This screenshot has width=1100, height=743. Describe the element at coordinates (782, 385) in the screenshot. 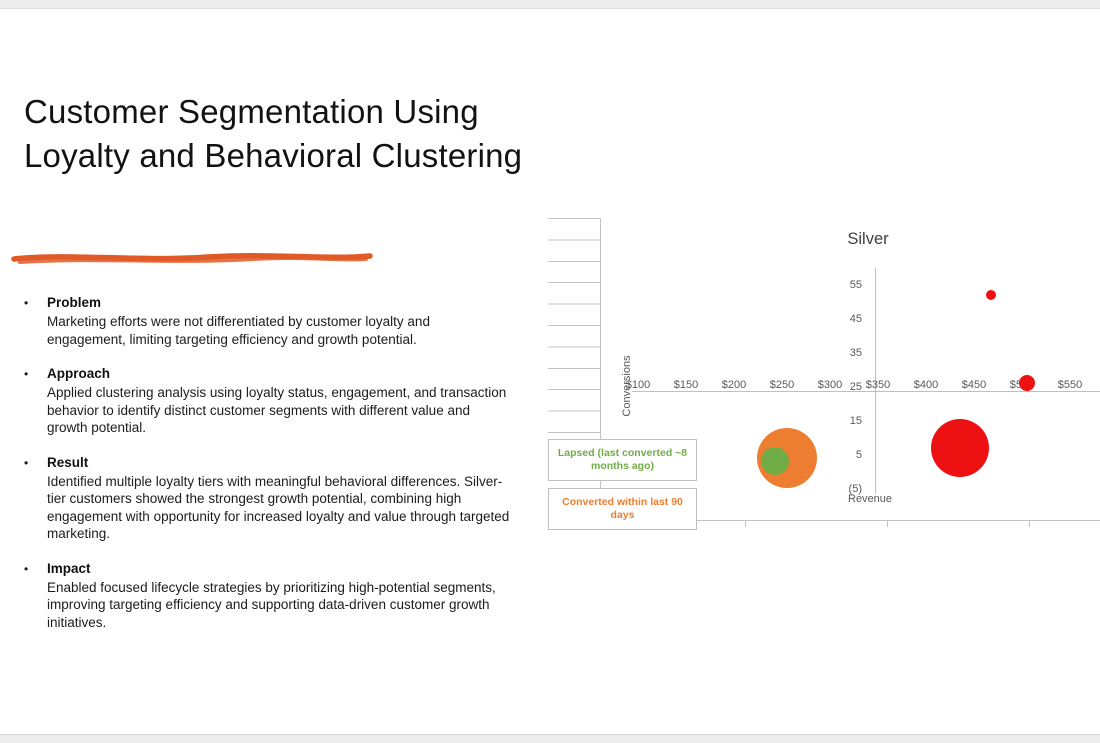

I see `x-tick-label: $250` at that location.